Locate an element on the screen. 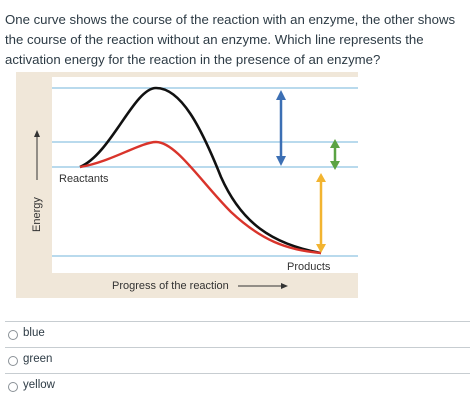 The image size is (474, 402). answer-option-yellow: yellow is located at coordinates (237, 386).